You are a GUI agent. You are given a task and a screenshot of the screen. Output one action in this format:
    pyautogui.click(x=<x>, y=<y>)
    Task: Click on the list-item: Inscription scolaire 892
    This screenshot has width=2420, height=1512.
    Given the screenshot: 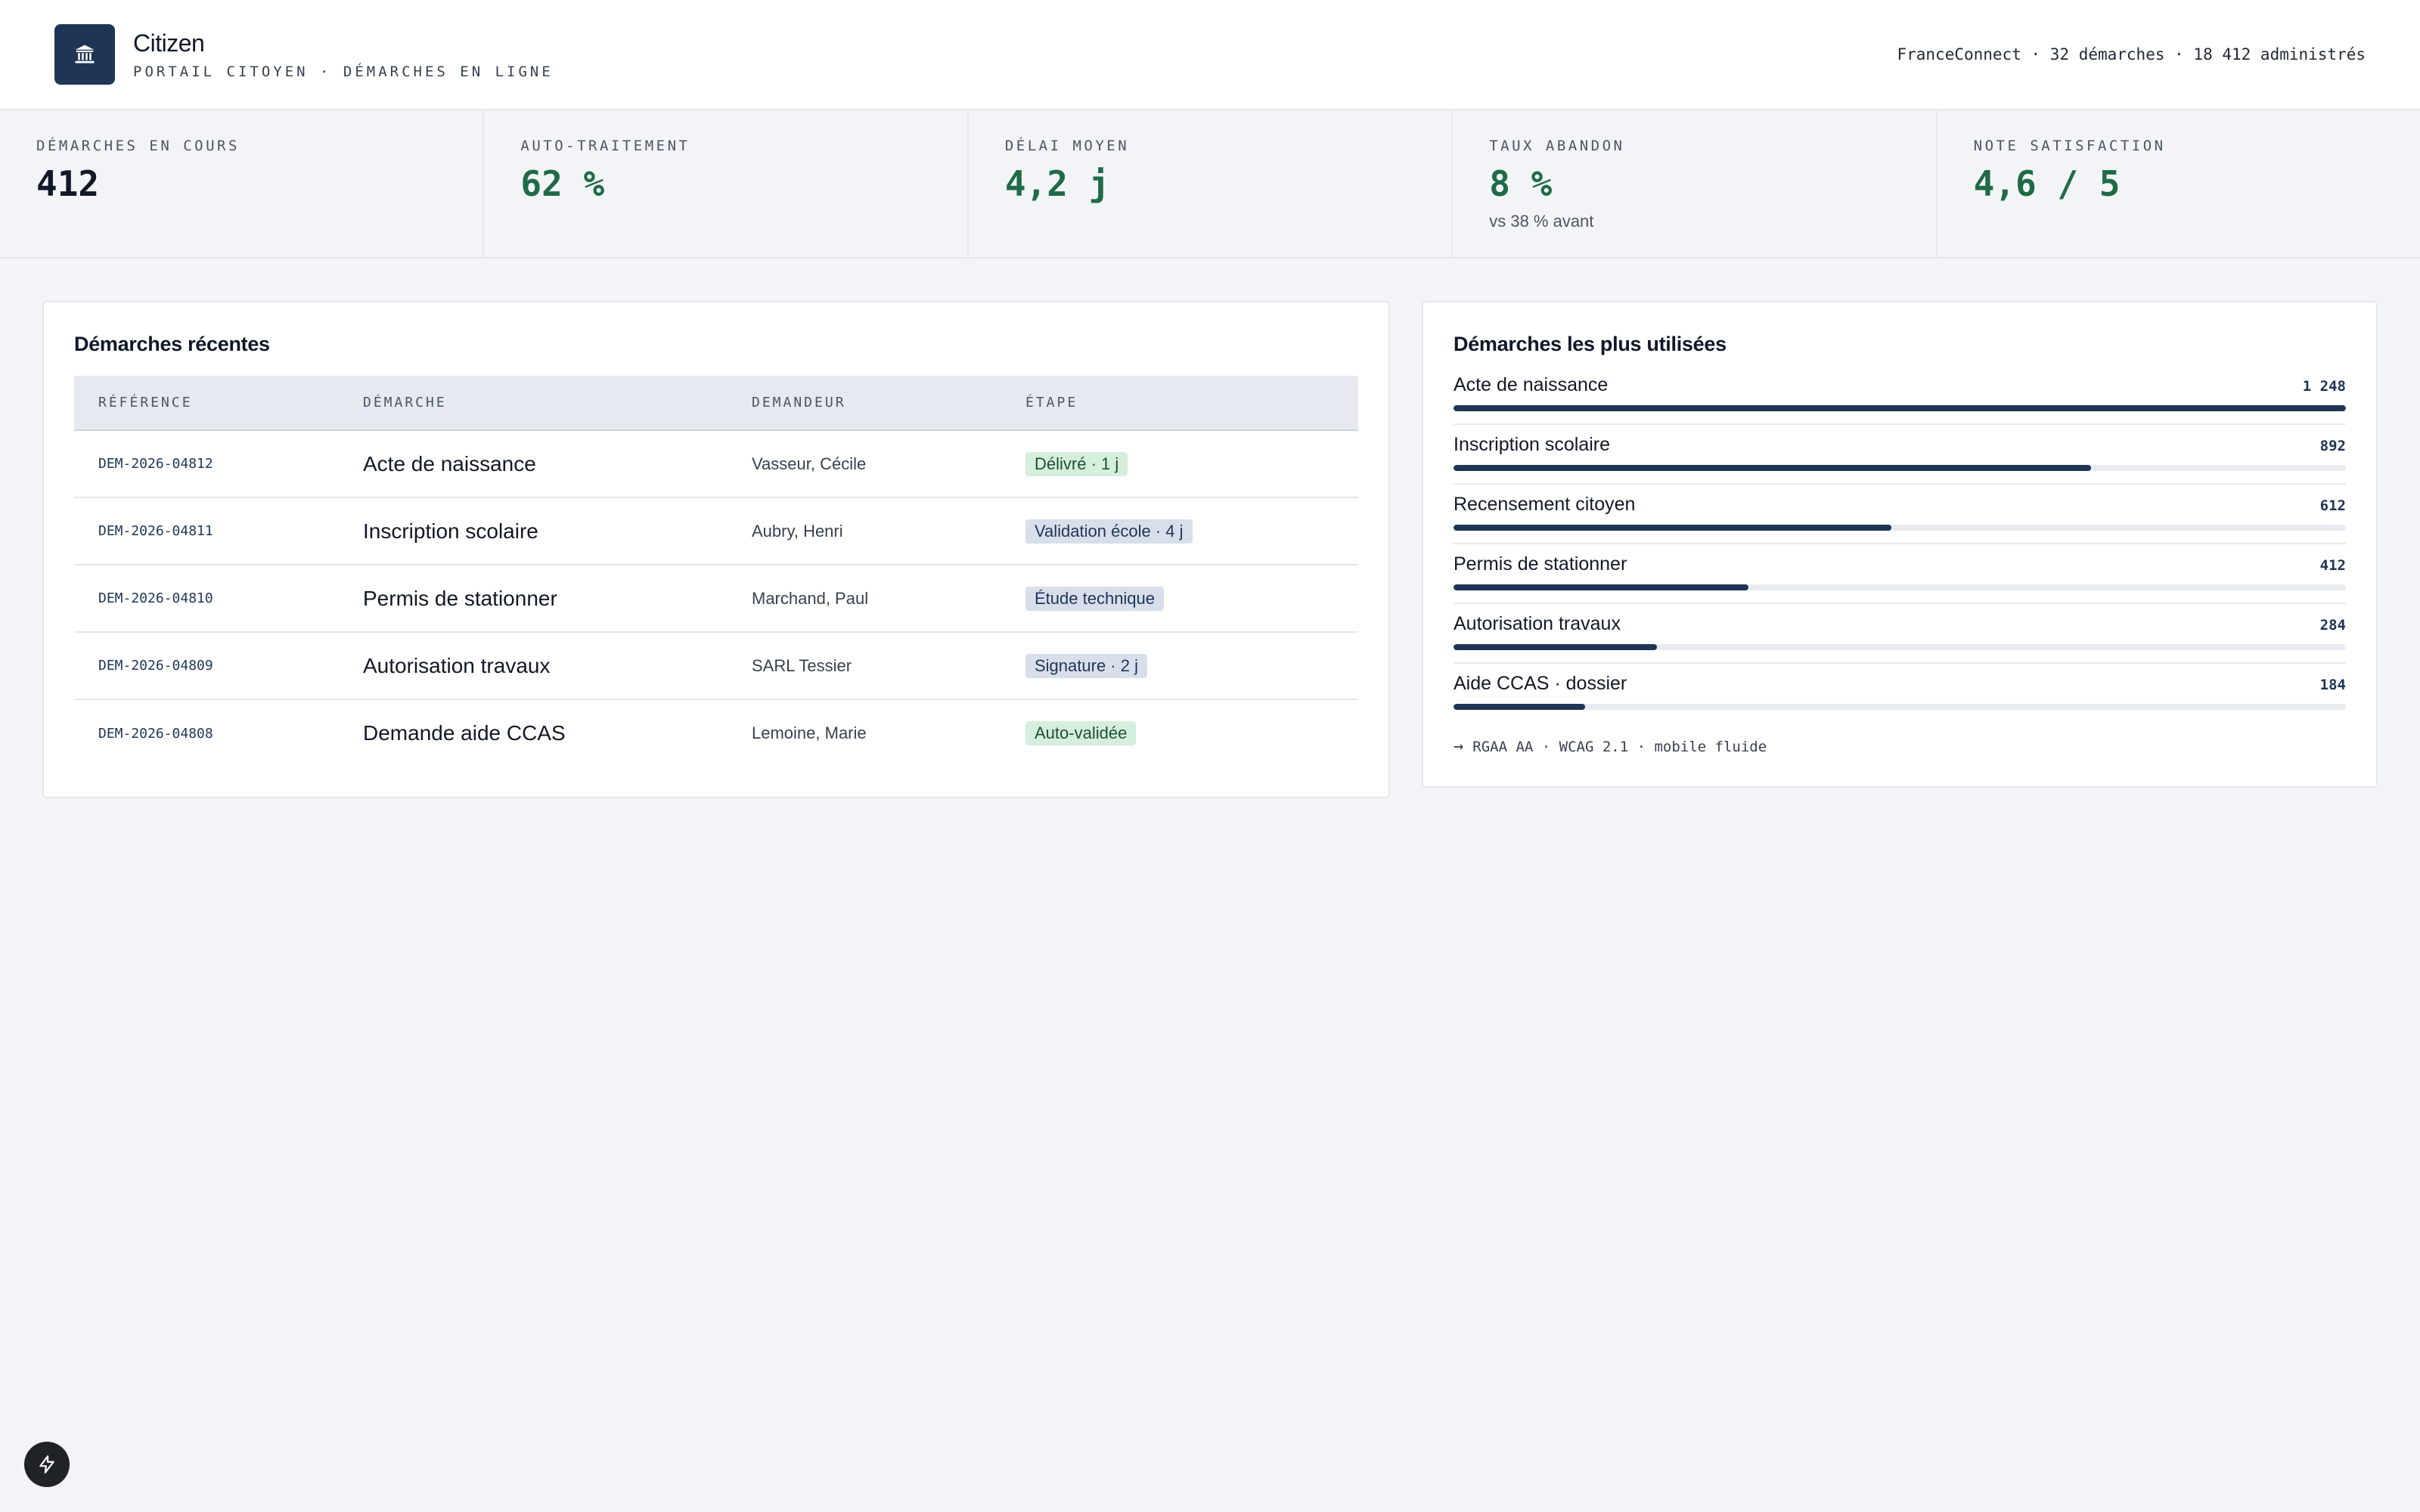 What is the action you would take?
    pyautogui.click(x=1900, y=455)
    